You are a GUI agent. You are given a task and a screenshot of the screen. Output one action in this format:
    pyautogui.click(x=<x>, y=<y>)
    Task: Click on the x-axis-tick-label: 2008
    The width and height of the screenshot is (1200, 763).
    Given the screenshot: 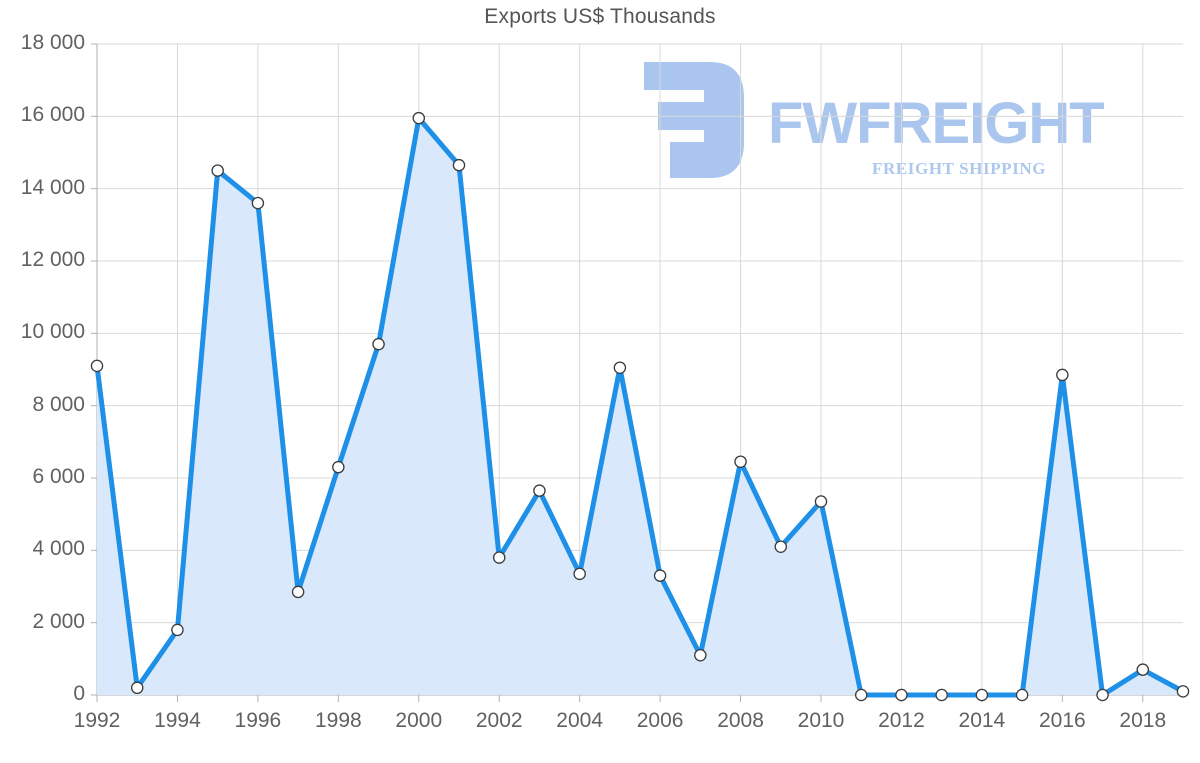 What is the action you would take?
    pyautogui.click(x=740, y=720)
    